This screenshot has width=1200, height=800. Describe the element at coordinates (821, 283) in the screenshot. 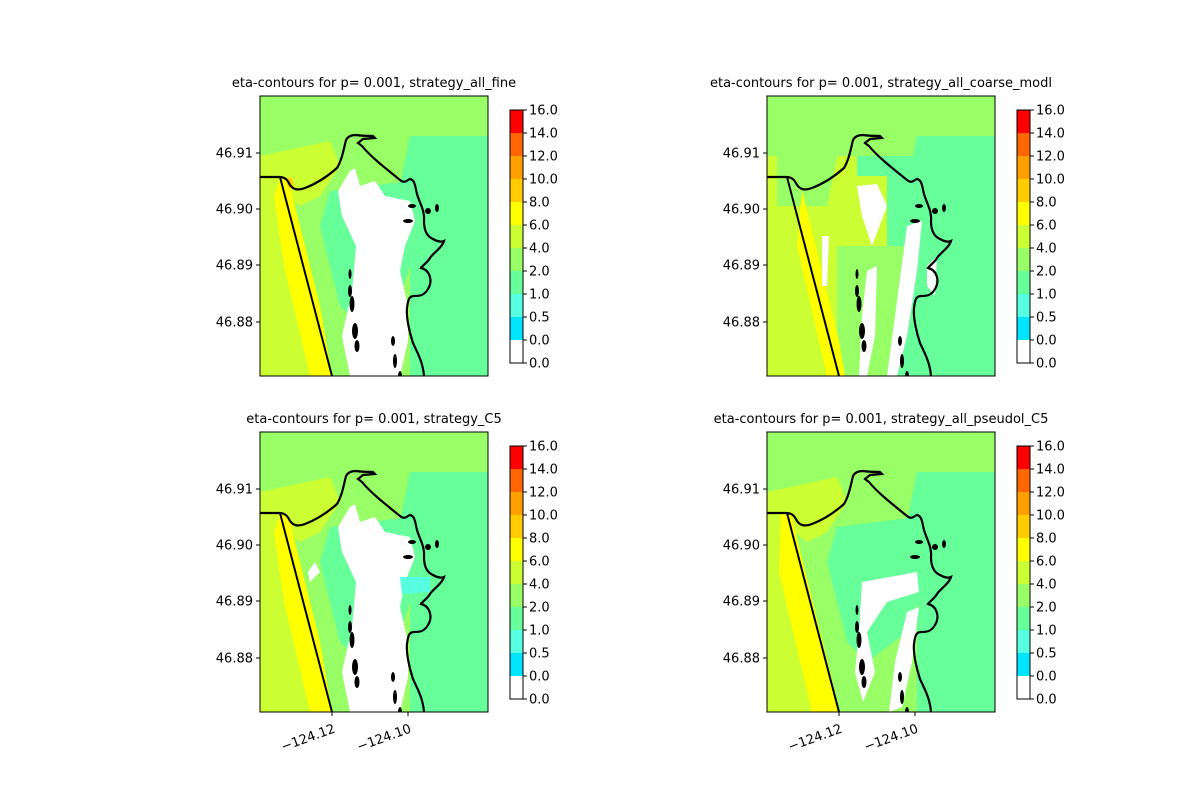

I see `field-coarse-band` at that location.